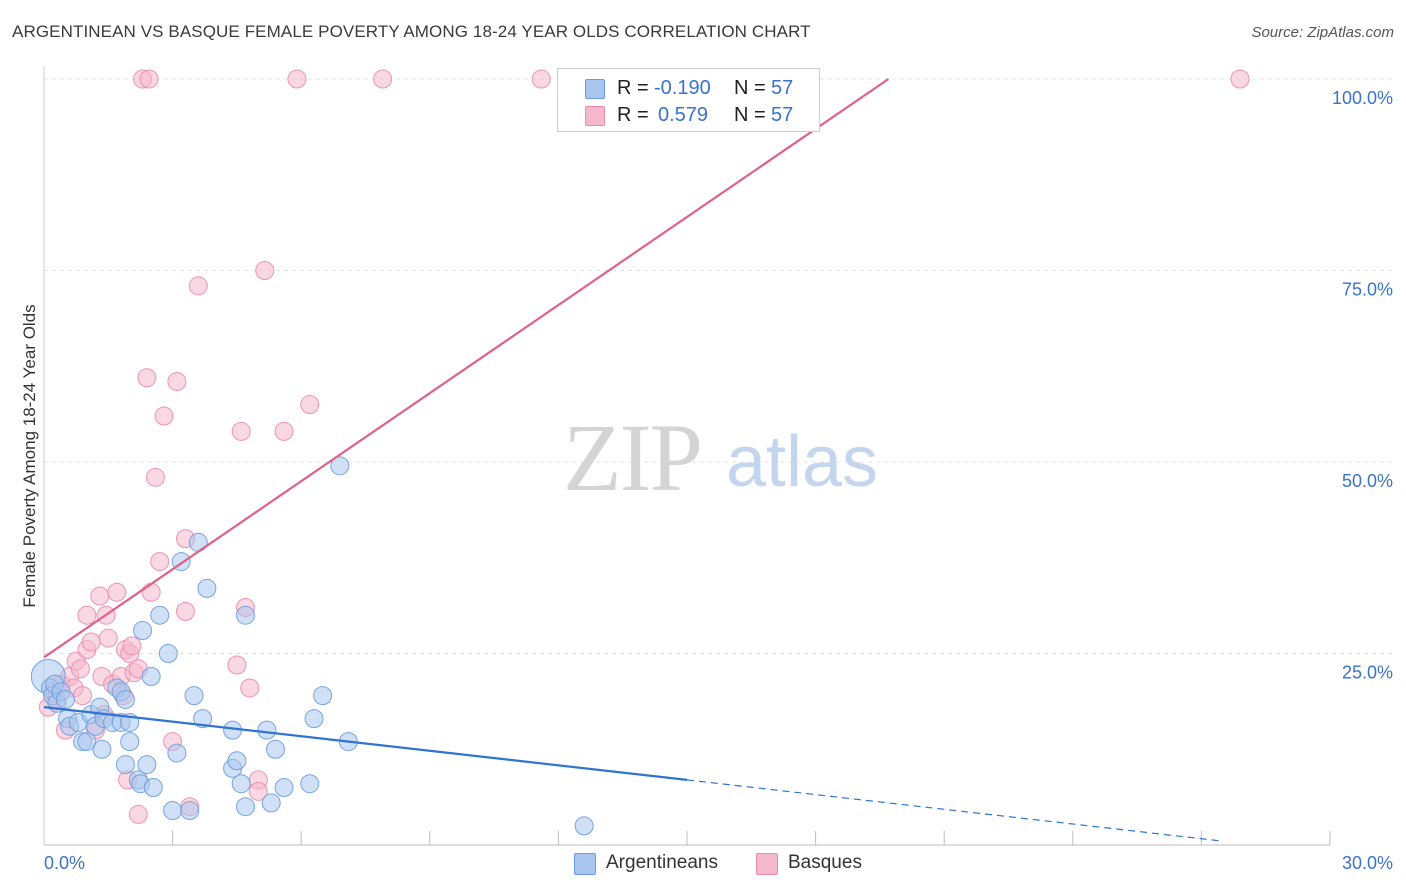  What do you see at coordinates (585, 864) in the screenshot?
I see `bottom-legend-swatch-argentineans` at bounding box center [585, 864].